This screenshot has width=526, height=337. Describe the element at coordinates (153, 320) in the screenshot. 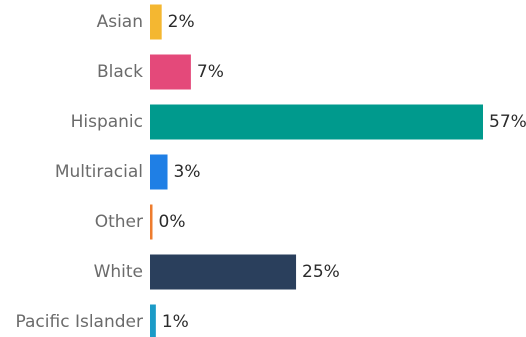

I see `bar-pacific-islander` at that location.